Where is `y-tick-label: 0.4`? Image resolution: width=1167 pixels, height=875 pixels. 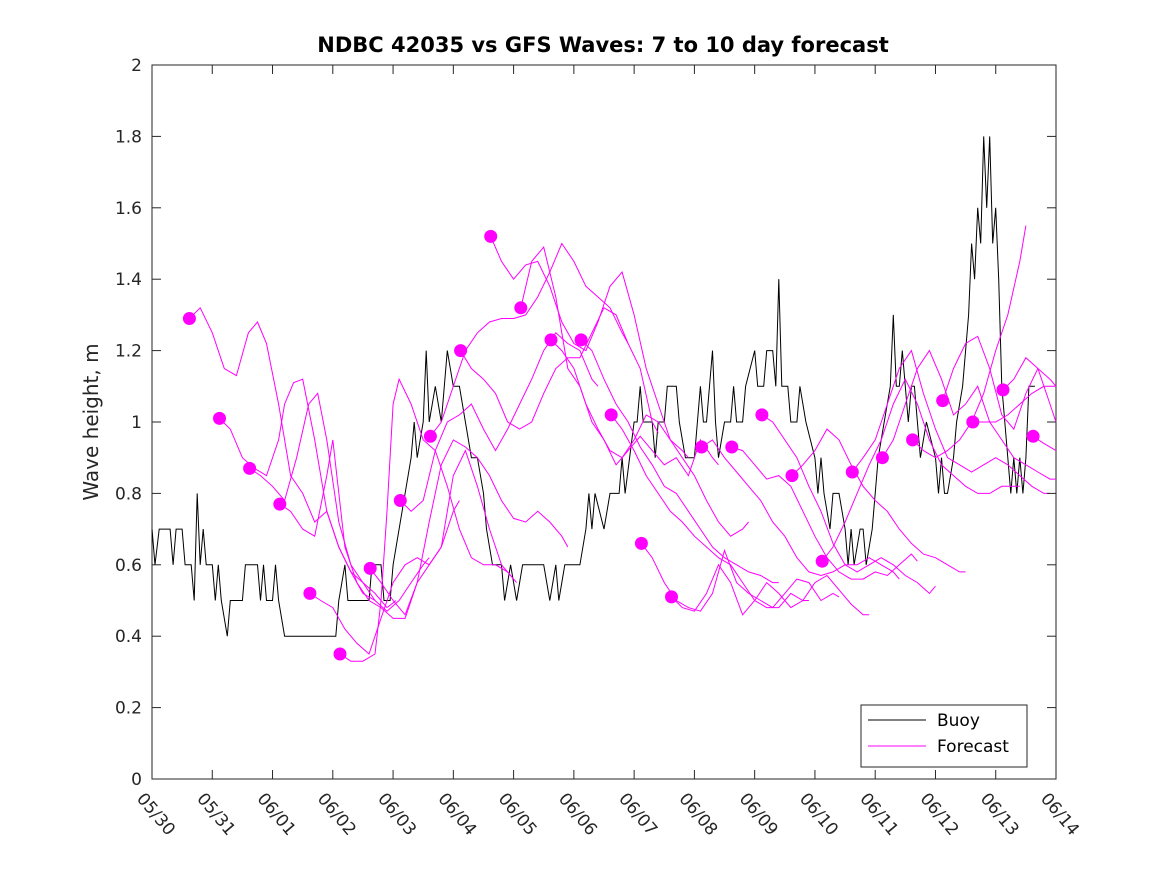 y-tick-label: 0.4 is located at coordinates (128, 637).